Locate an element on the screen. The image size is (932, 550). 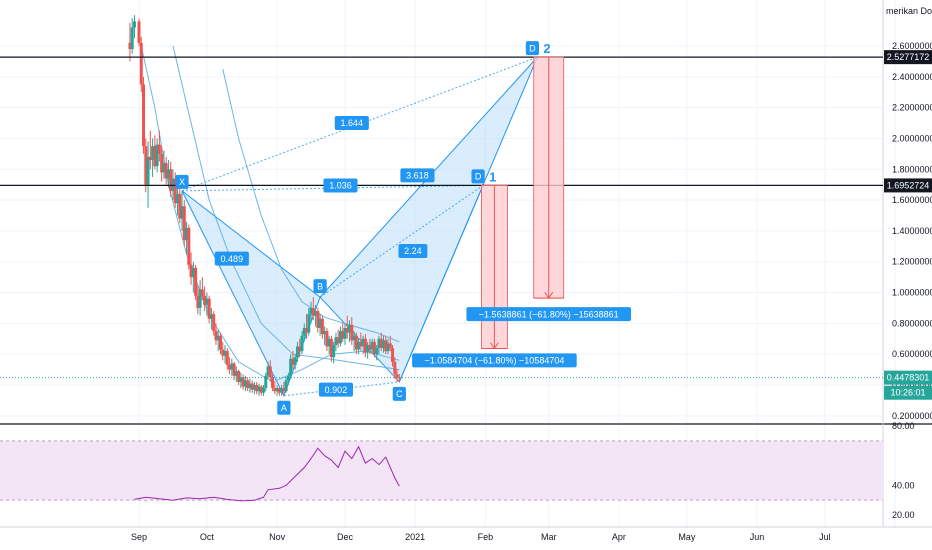
point-label-d1: D is located at coordinates (478, 176).